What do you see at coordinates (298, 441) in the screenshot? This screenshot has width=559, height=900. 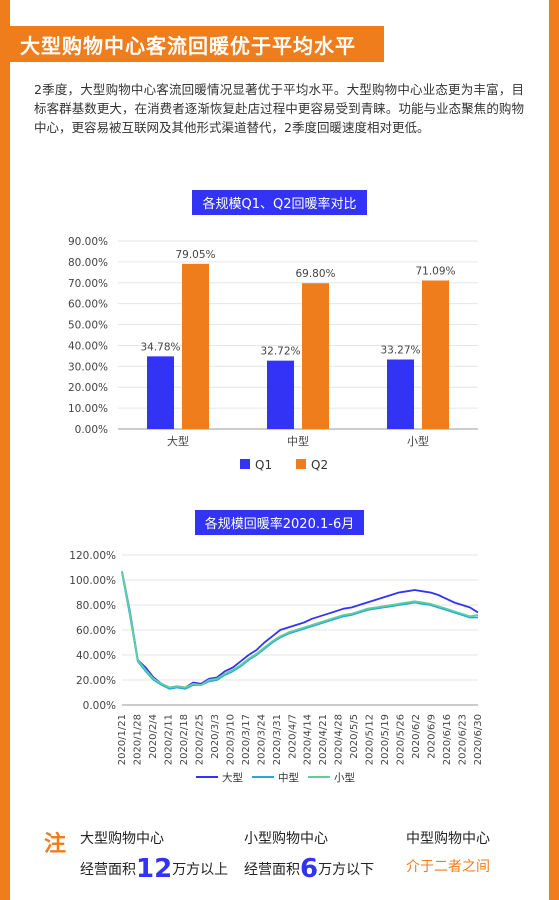 I see `bar-category-label: 中型` at bounding box center [298, 441].